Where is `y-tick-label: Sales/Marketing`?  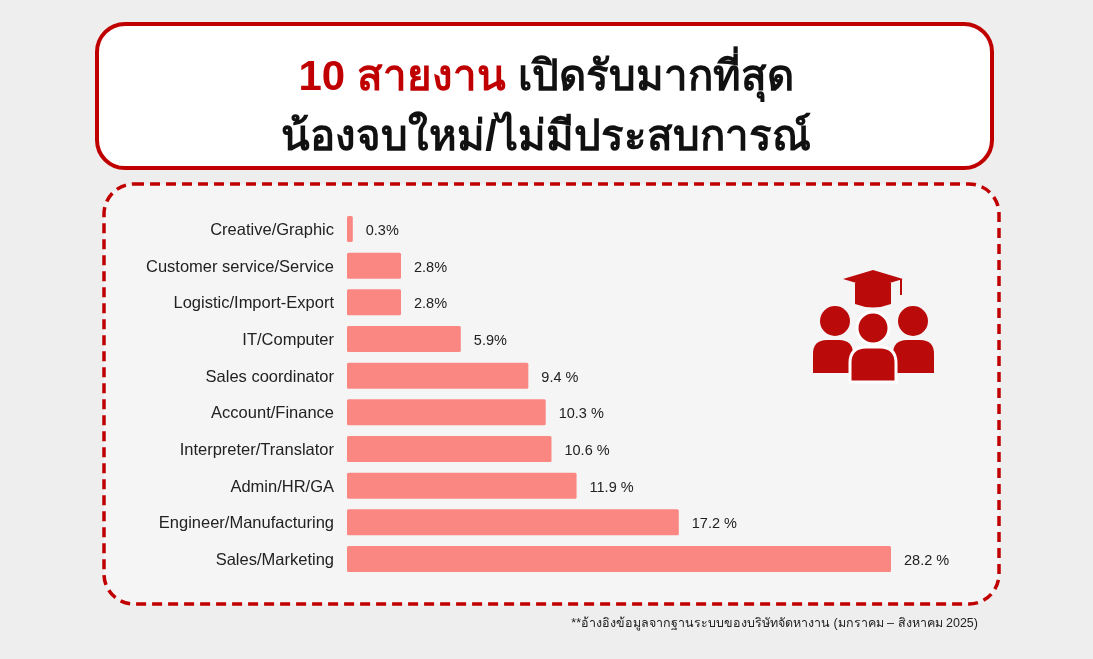
y-tick-label: Sales/Marketing is located at coordinates (274, 559).